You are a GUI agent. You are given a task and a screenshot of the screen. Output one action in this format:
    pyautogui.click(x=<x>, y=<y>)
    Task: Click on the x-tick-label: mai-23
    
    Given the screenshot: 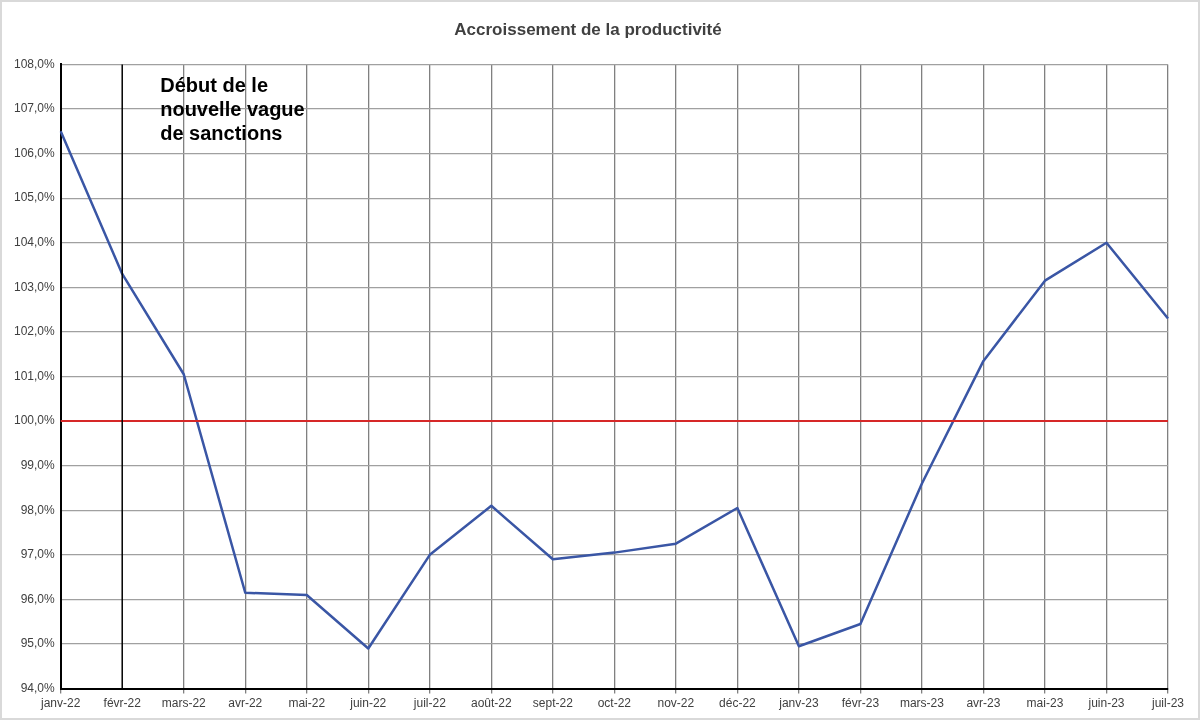 What is the action you would take?
    pyautogui.click(x=1045, y=703)
    